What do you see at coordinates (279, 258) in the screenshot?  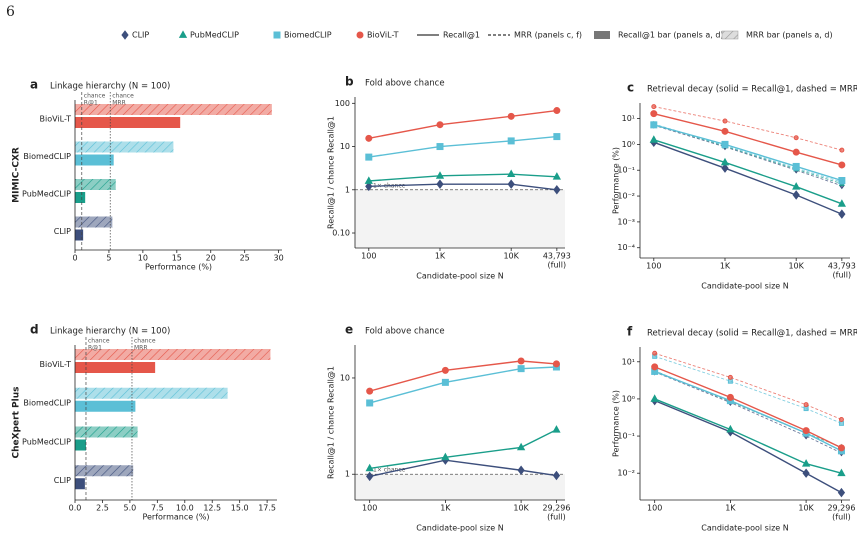 I see `x-tick-label: 30` at bounding box center [279, 258].